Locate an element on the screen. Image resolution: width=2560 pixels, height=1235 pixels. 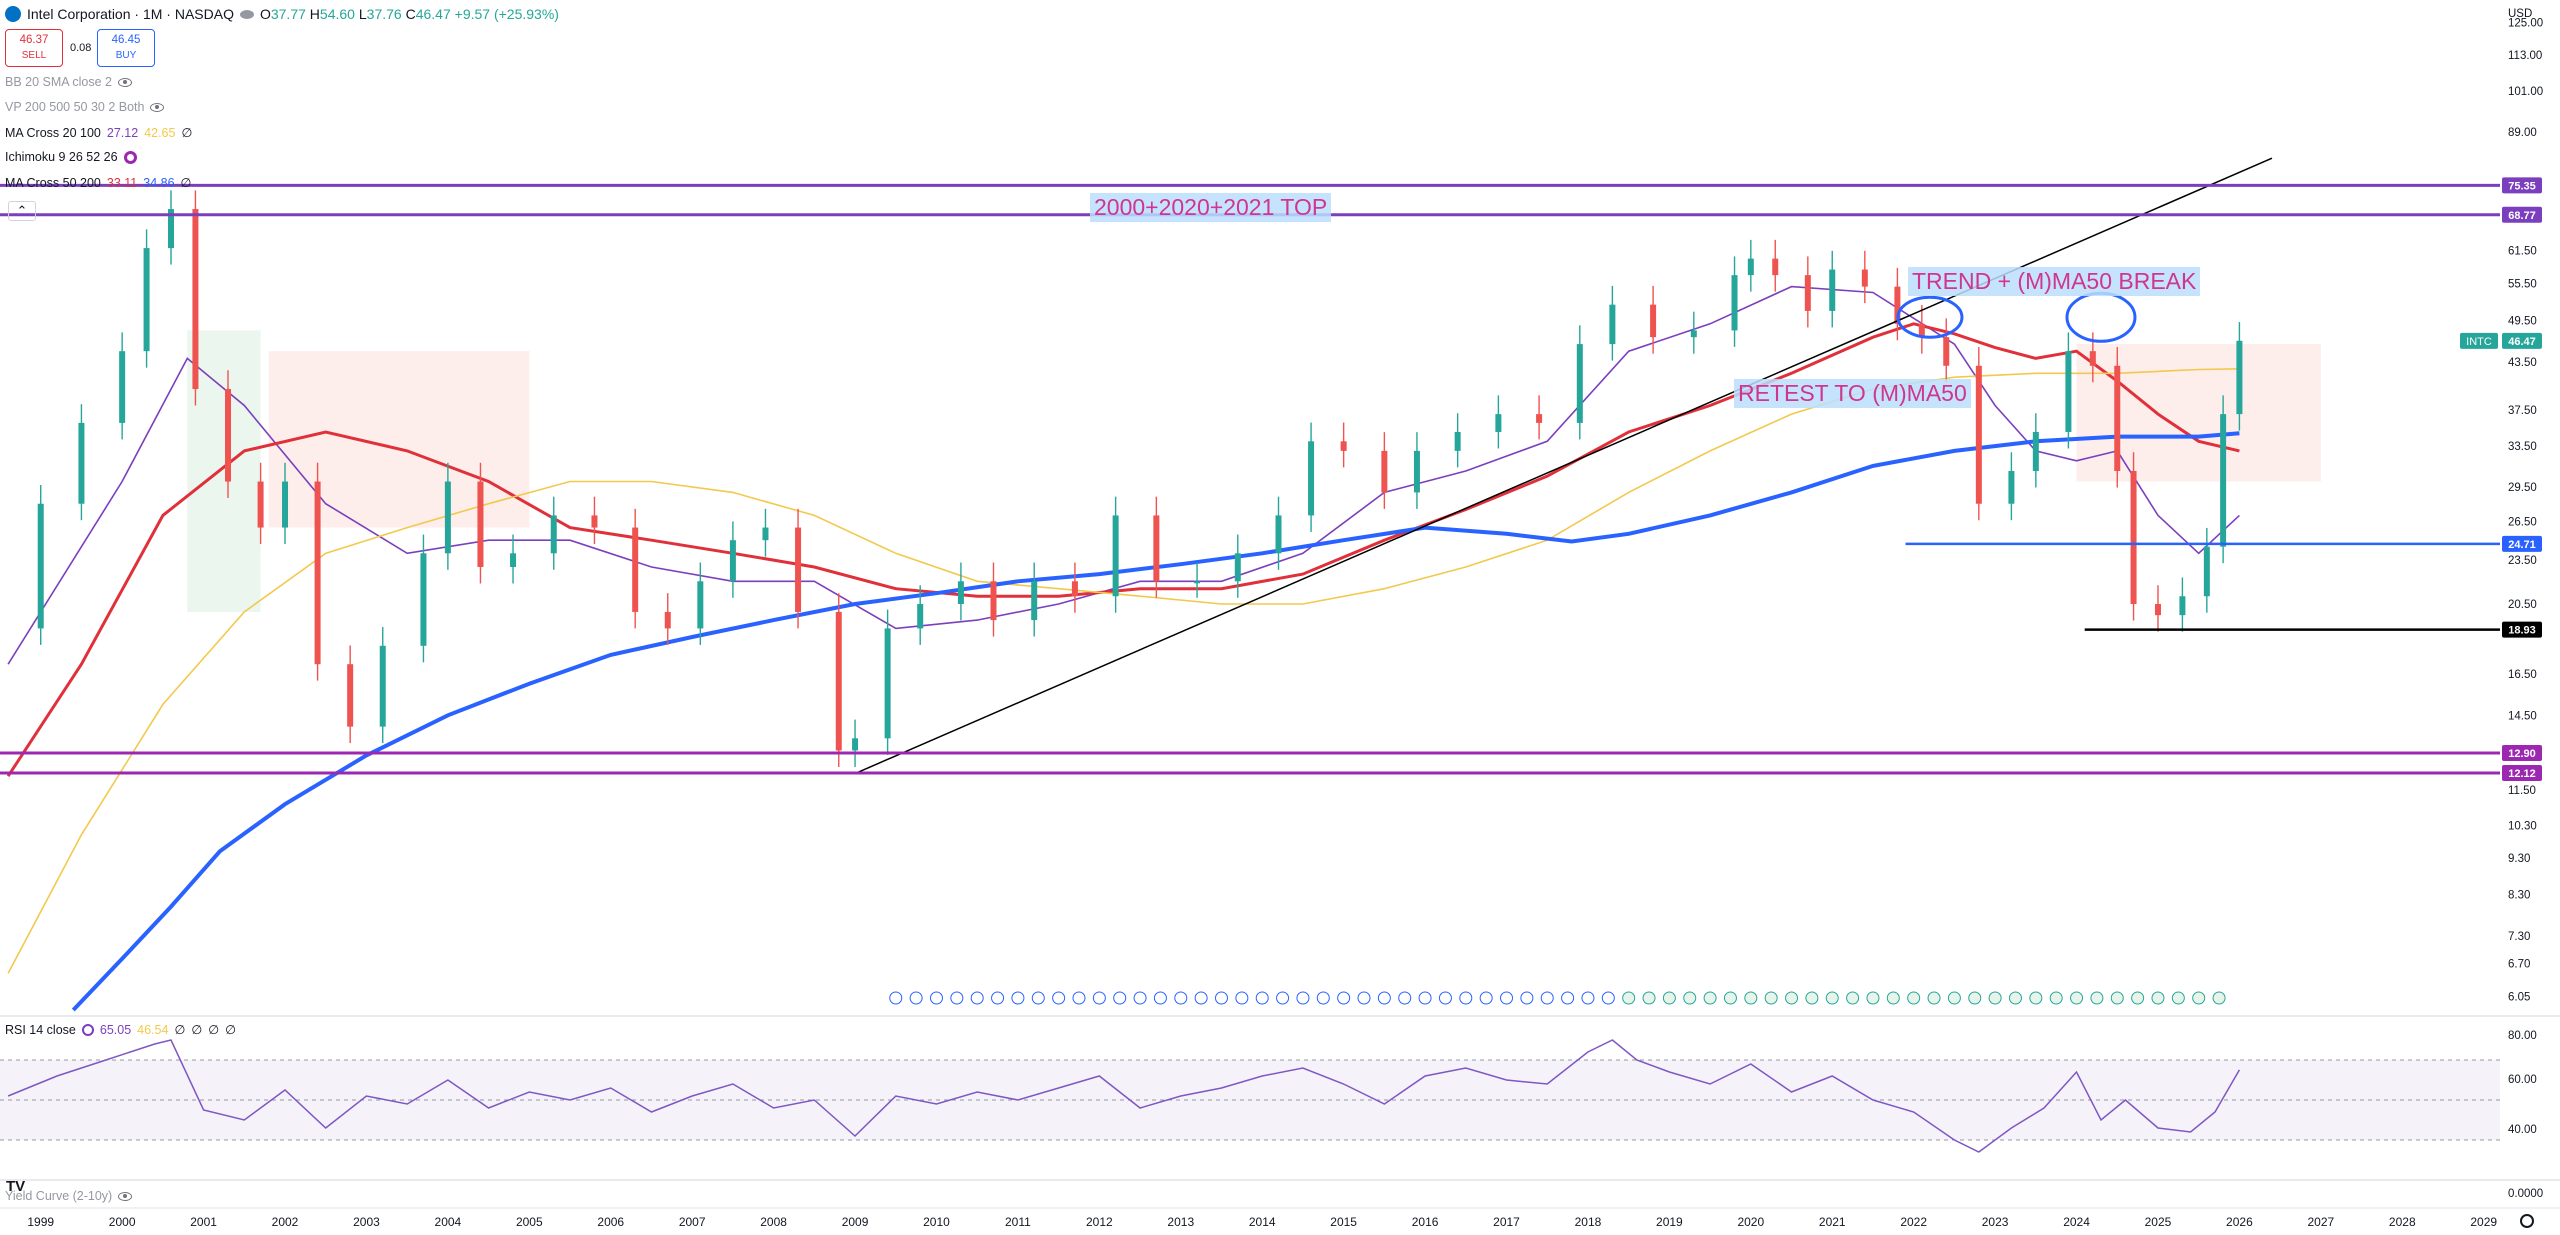
indicator-ichimoku: Ichimoku 9 26 52 26 is located at coordinates (71, 157).